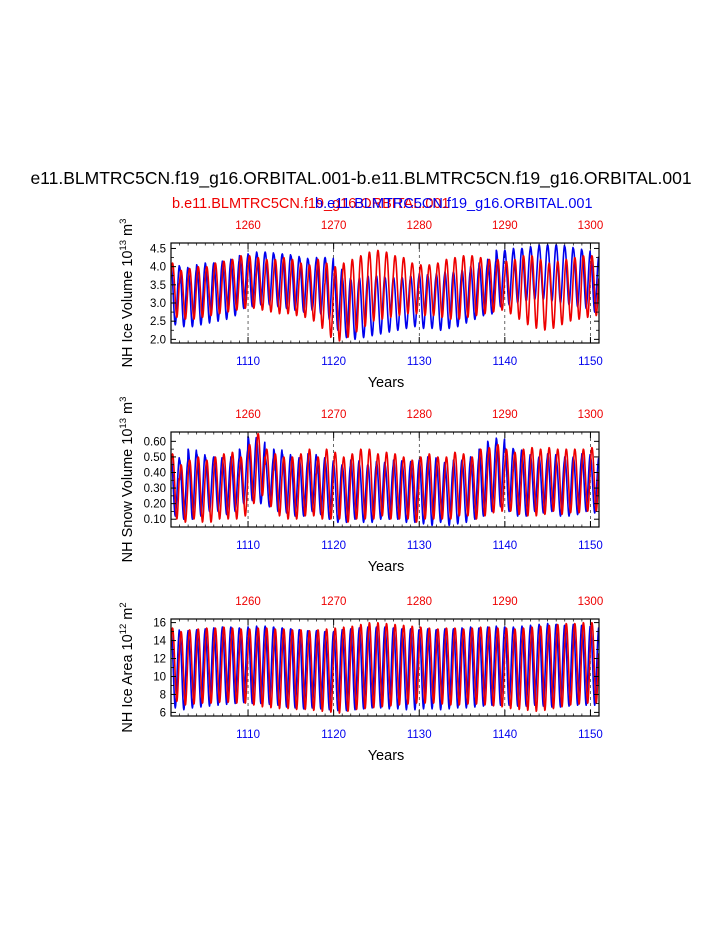  Describe the element at coordinates (158, 286) in the screenshot. I see `y-tick-label: 3.5` at that location.